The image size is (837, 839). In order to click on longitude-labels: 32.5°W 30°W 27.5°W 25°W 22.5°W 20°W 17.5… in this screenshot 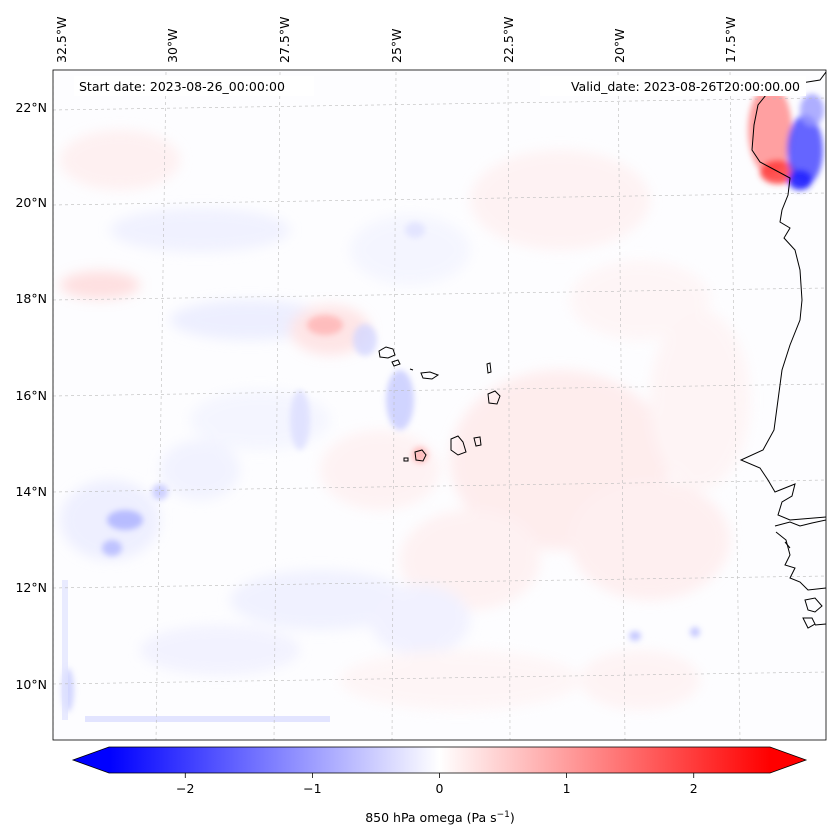, I will do `click(396, 40)`.